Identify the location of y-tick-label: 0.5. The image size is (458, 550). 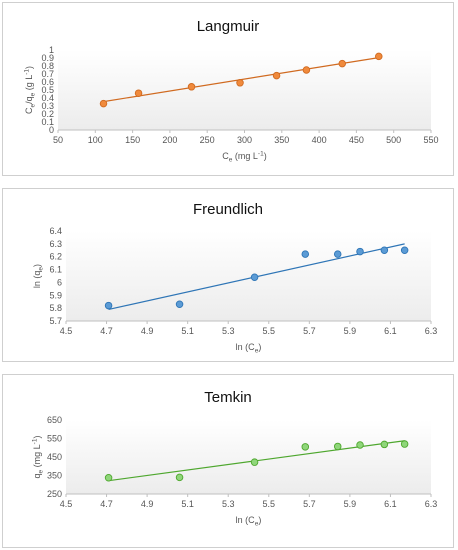
(47, 90).